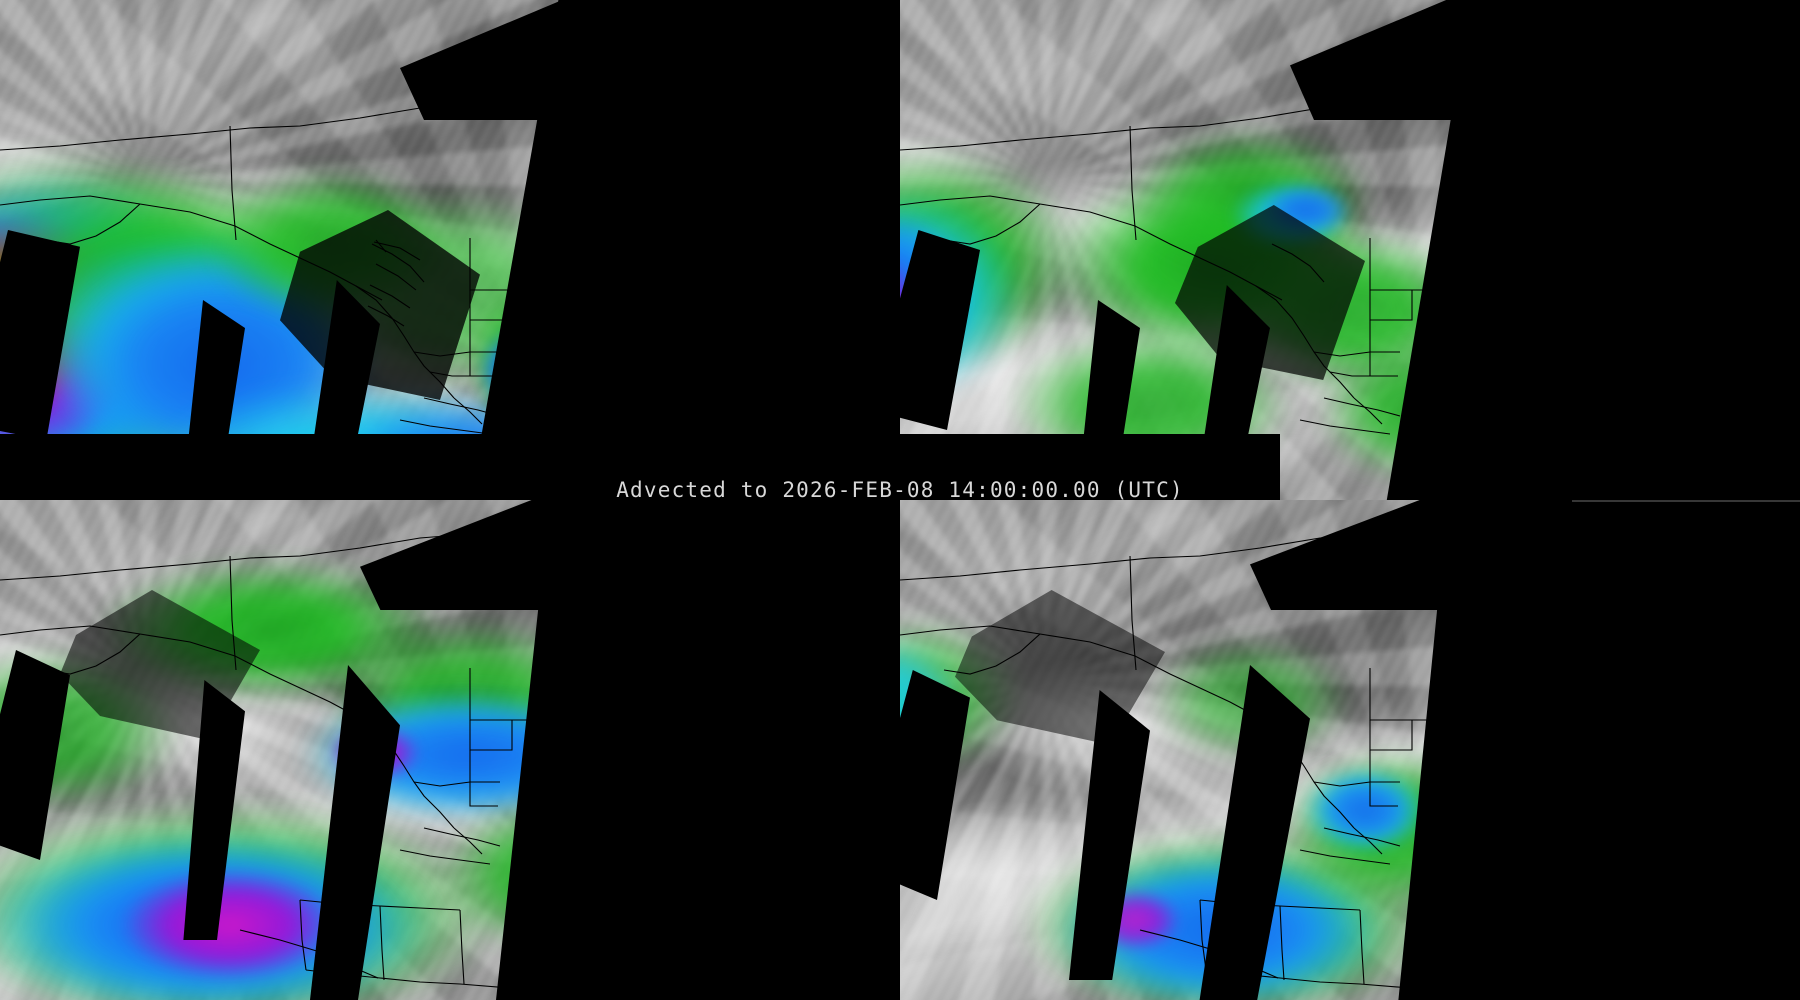  What do you see at coordinates (735, 420) in the screenshot?
I see `panel-level-dash-sfc` at bounding box center [735, 420].